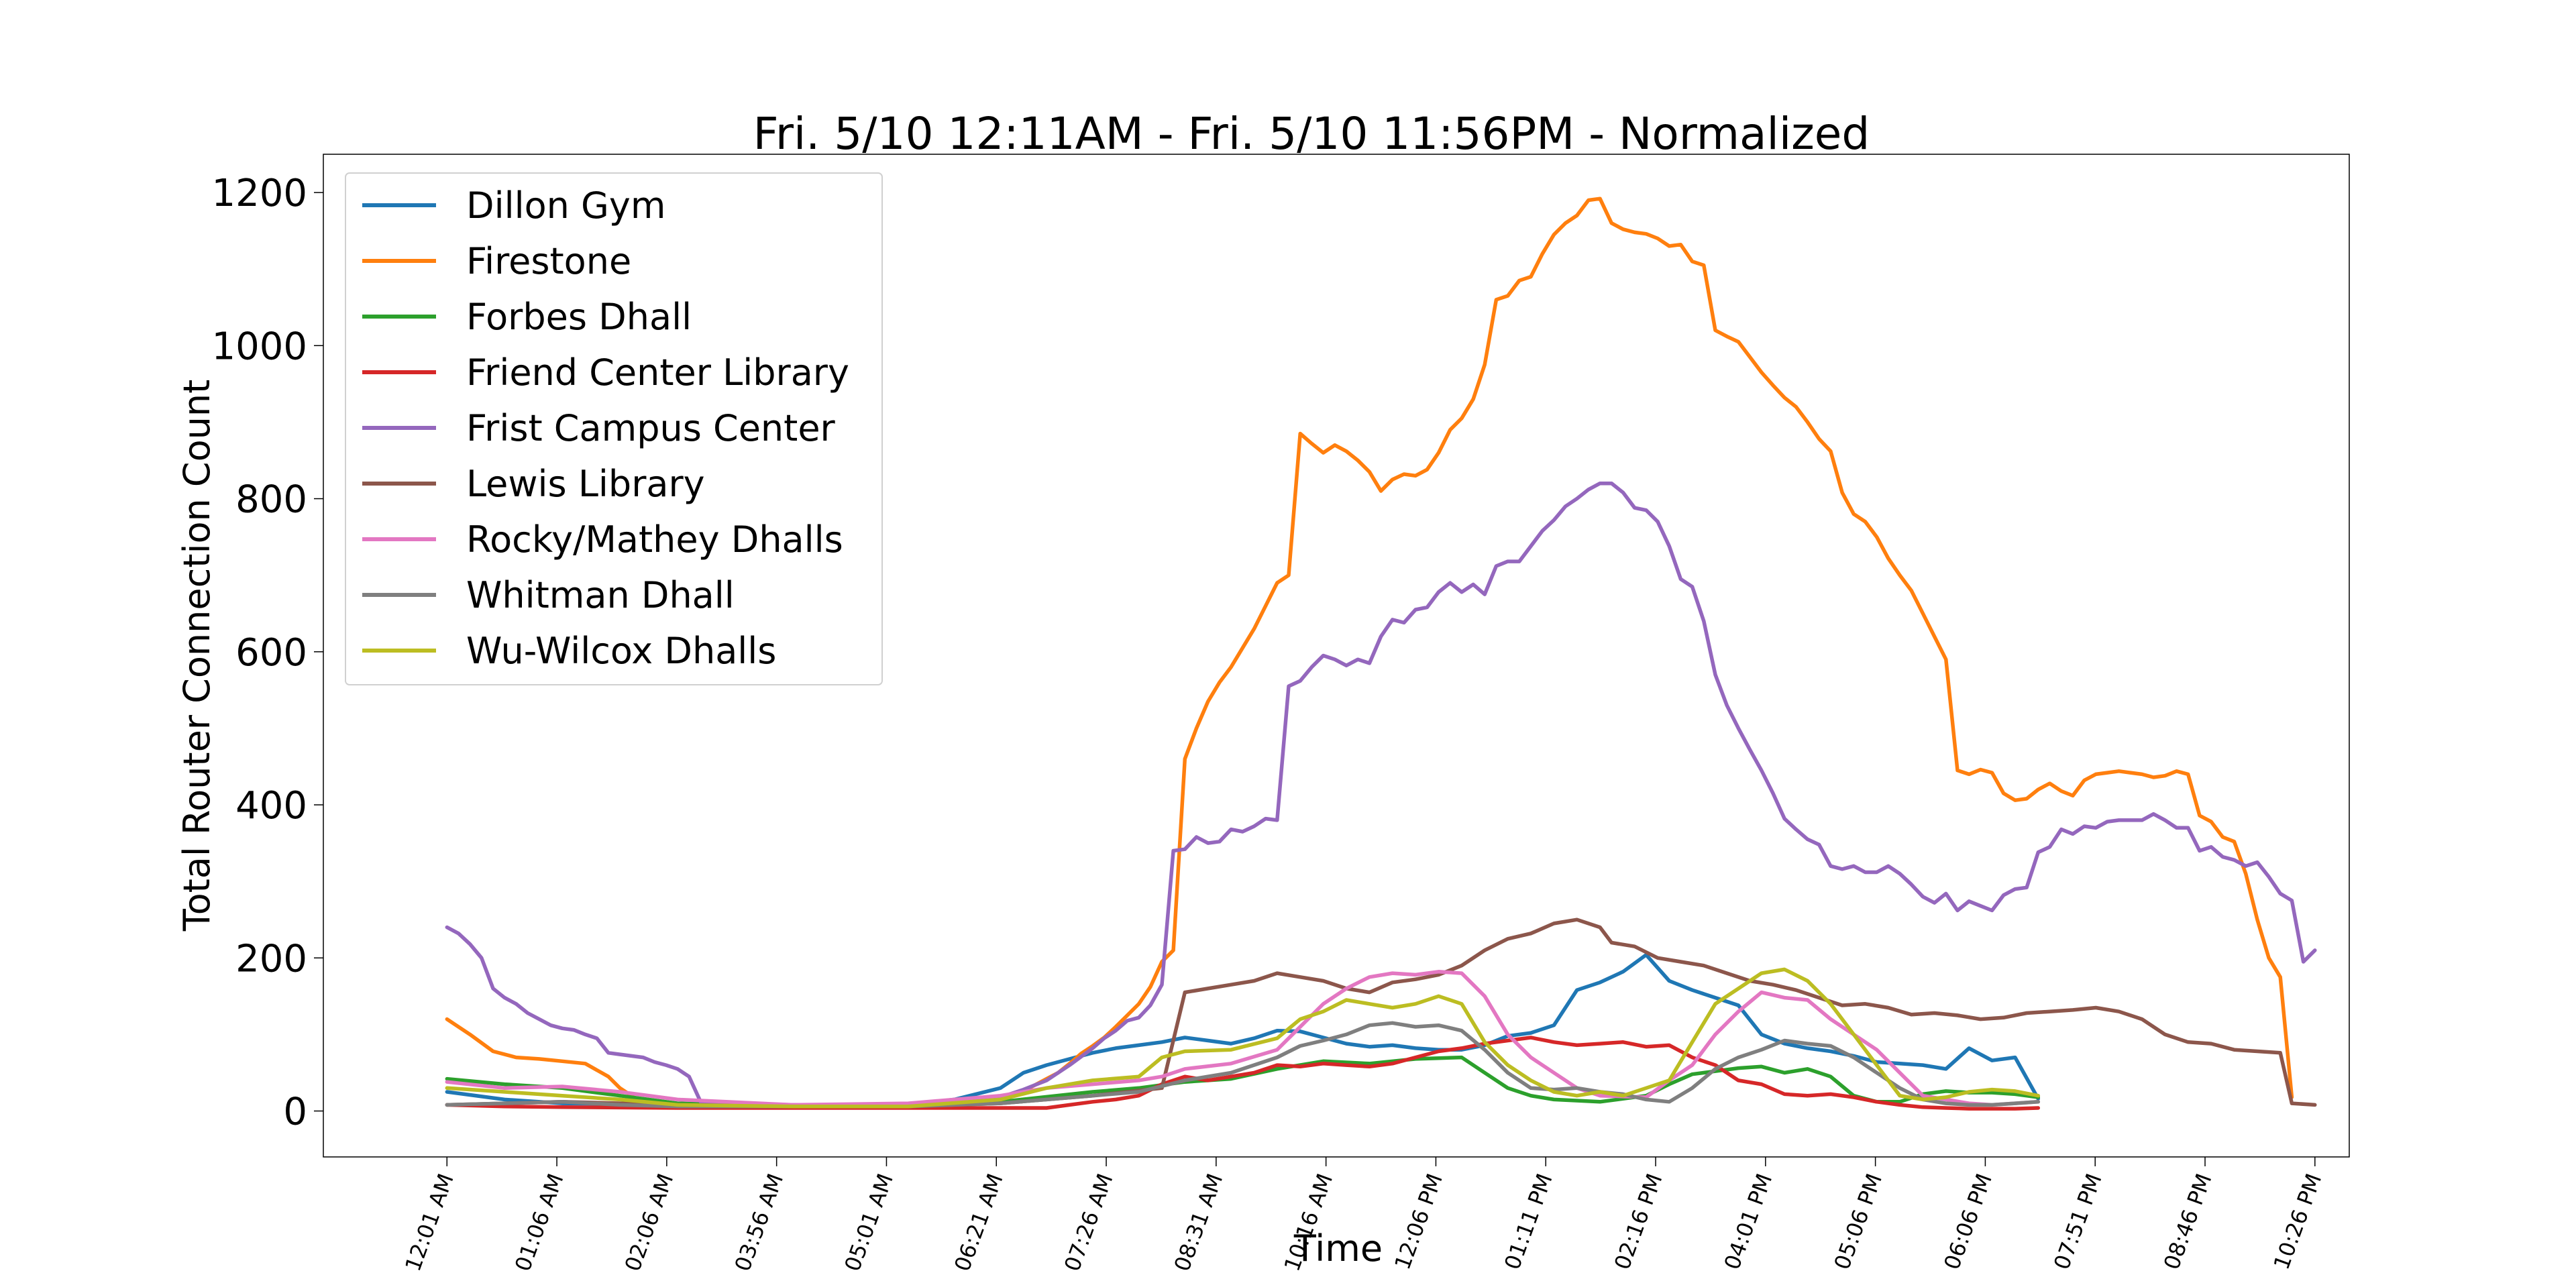  What do you see at coordinates (548, 261) in the screenshot?
I see `legend-label: Firestone` at bounding box center [548, 261].